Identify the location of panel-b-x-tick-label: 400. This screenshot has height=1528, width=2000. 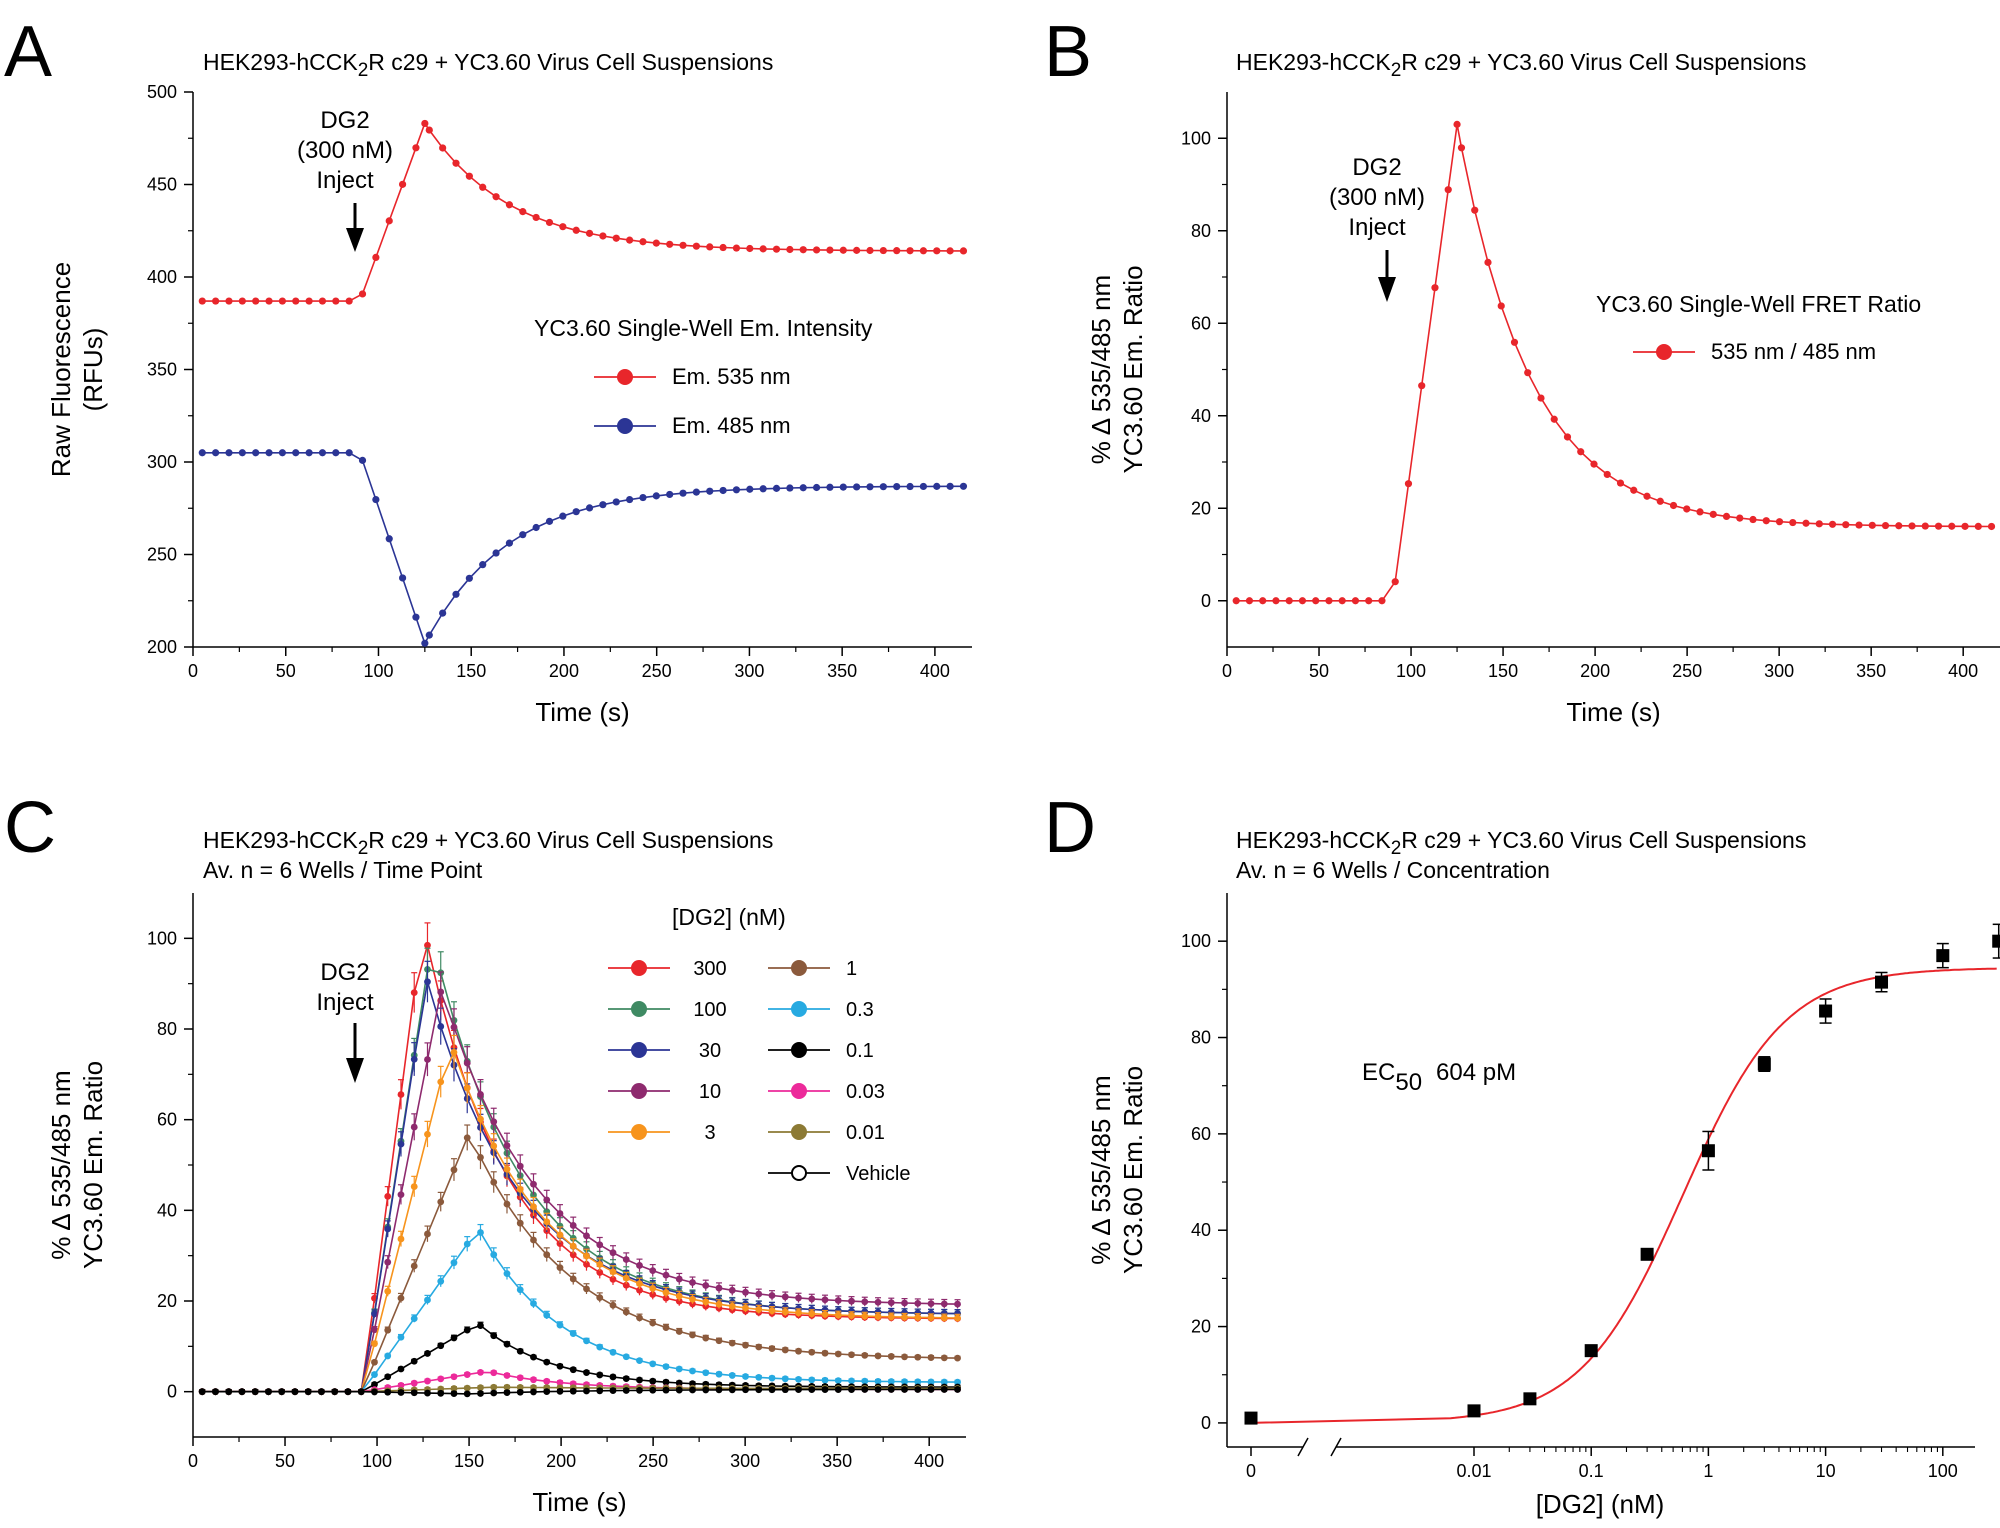
(1963, 671).